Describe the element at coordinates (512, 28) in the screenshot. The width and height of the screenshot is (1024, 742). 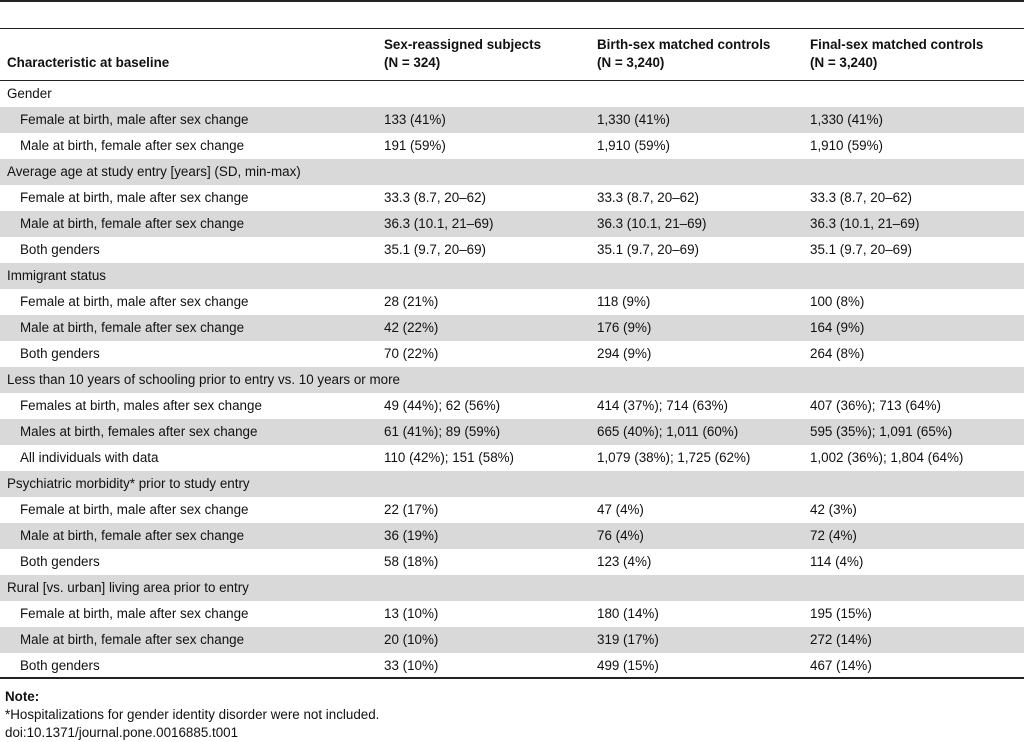
I see `header-top-rule` at that location.